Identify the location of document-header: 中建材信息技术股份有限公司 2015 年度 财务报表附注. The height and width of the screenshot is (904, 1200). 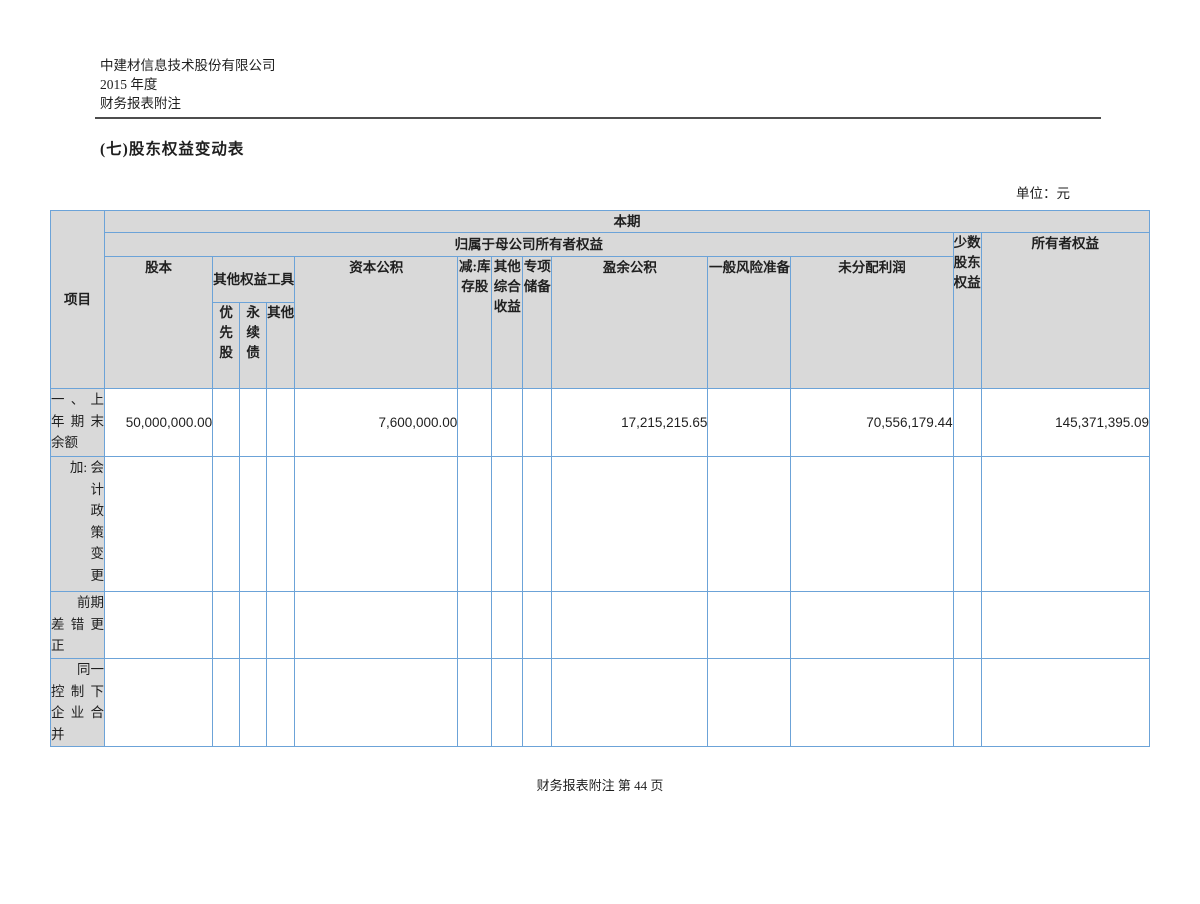
(650, 84).